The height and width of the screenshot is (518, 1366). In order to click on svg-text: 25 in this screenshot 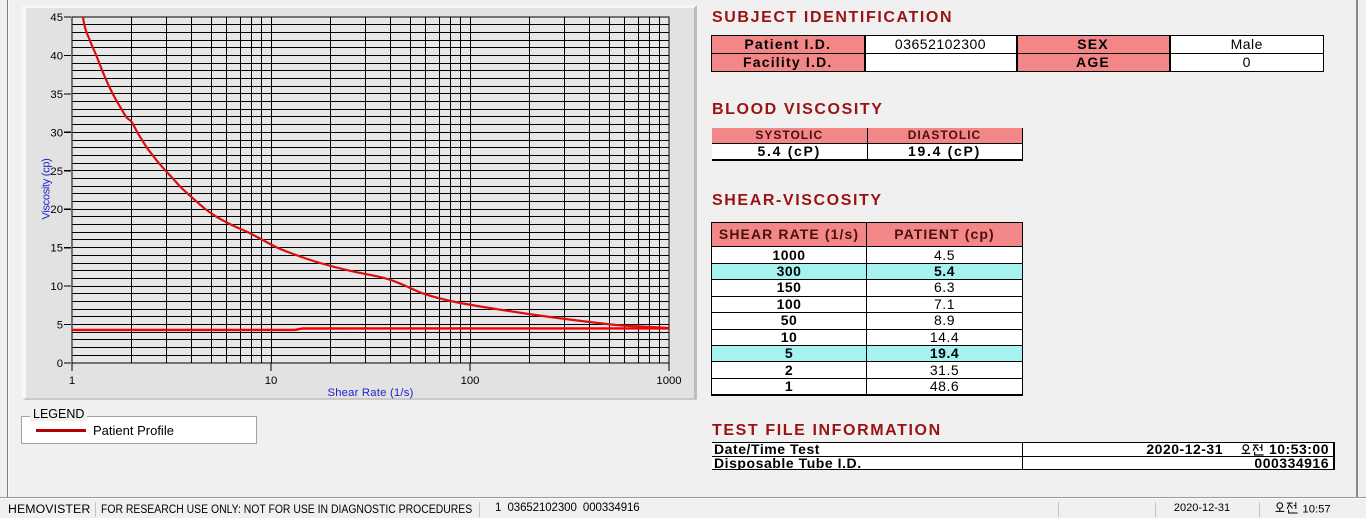, I will do `click(56, 172)`.